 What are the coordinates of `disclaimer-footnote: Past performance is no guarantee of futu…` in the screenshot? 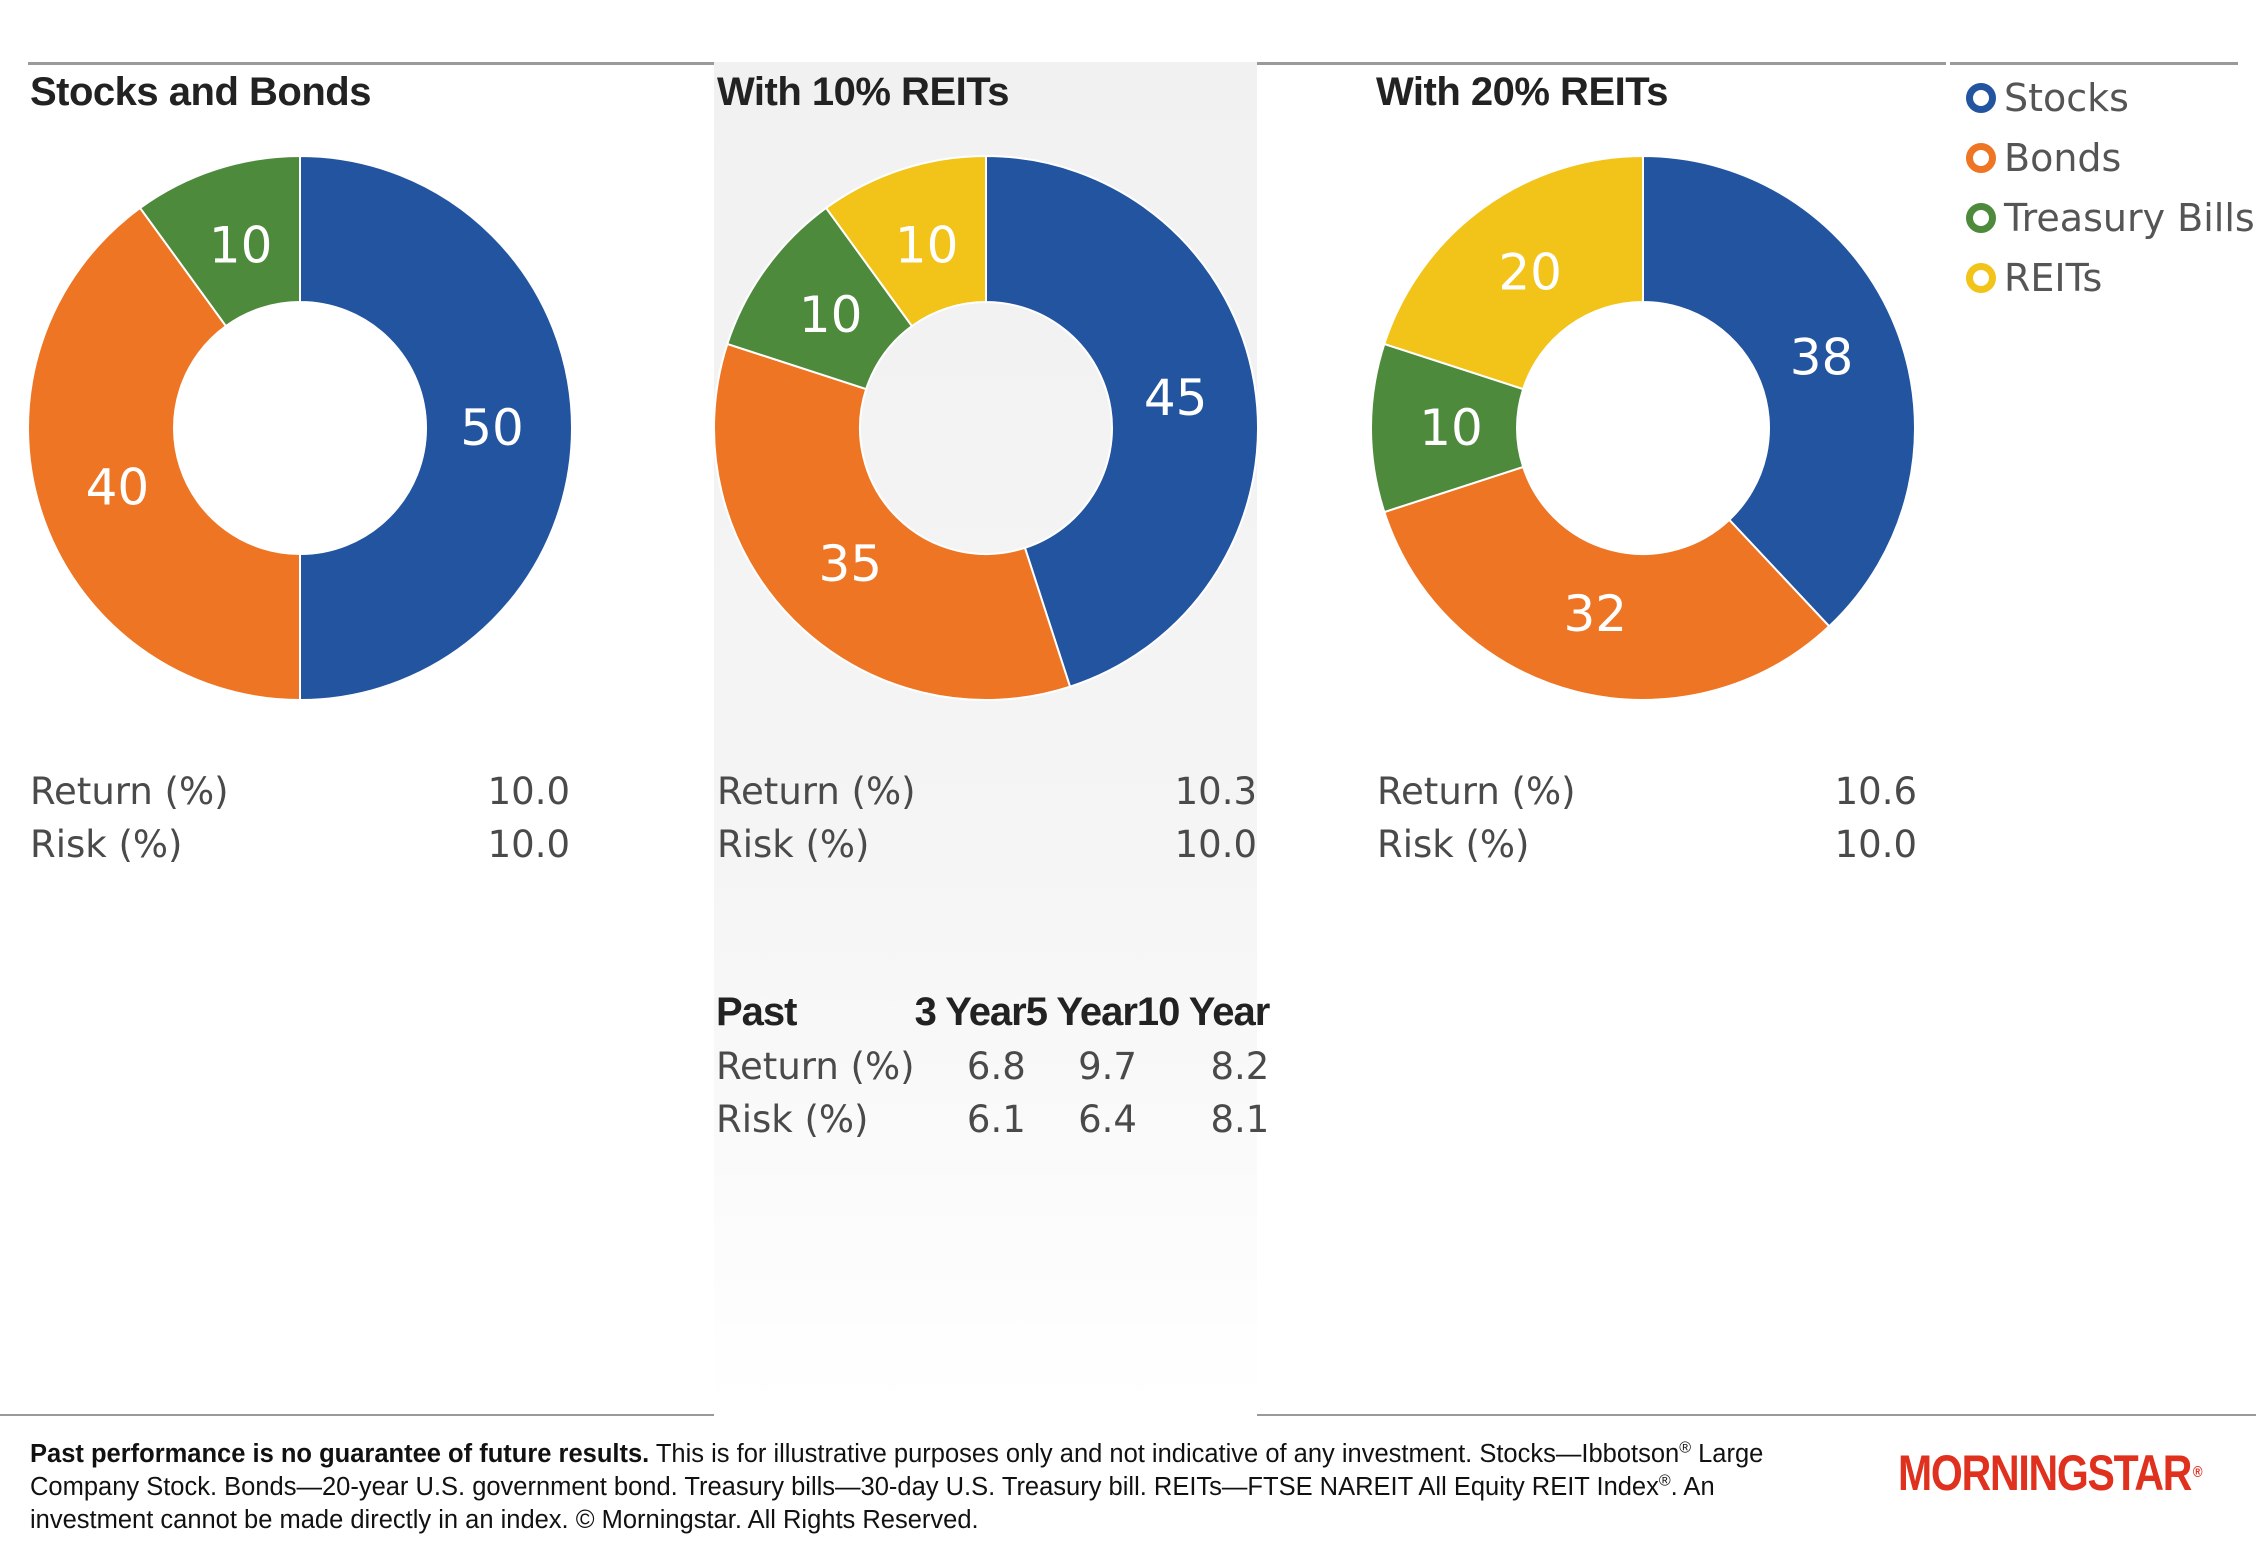 It's located at (910, 1487).